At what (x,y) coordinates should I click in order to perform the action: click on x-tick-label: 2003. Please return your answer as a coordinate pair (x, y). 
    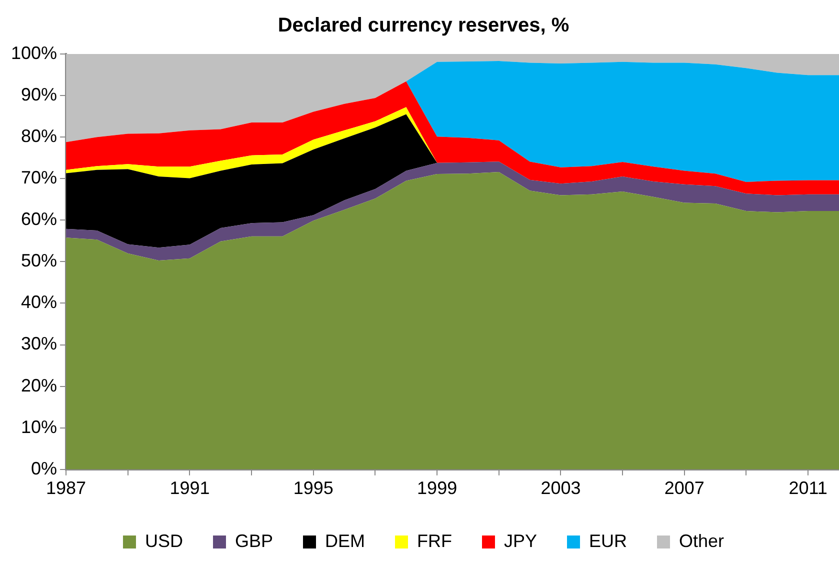
    Looking at the image, I should click on (560, 488).